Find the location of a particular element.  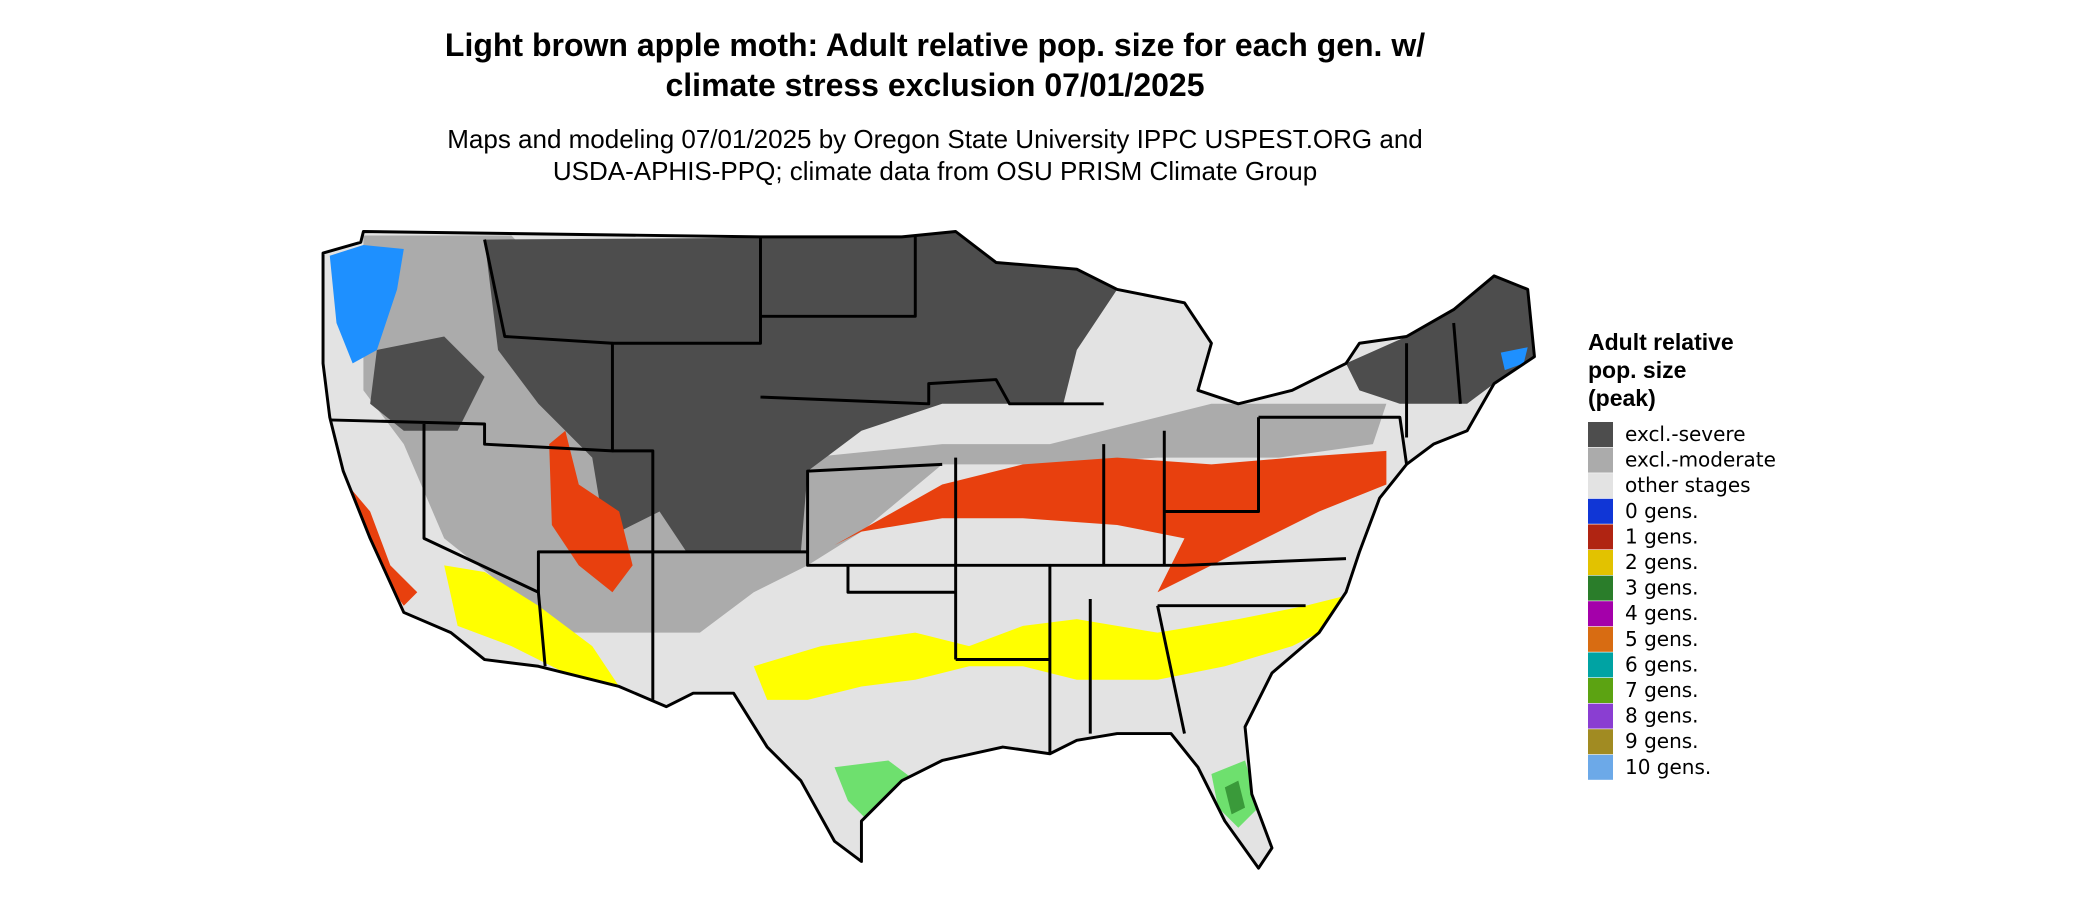

legend-label: other stages is located at coordinates (1688, 485).